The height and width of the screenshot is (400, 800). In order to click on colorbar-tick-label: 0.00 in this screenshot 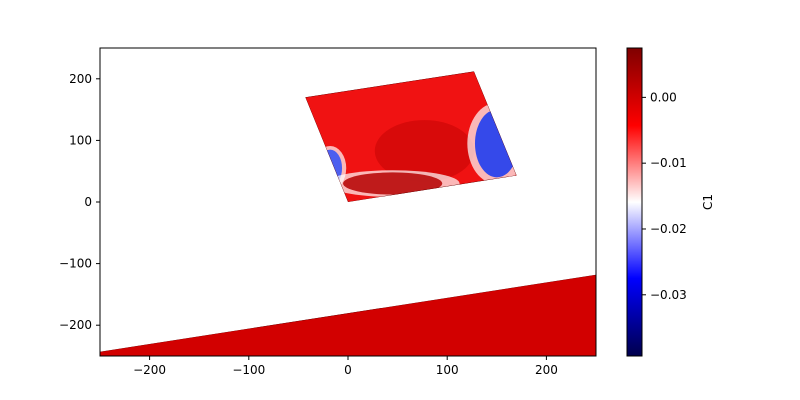, I will do `click(663, 97)`.